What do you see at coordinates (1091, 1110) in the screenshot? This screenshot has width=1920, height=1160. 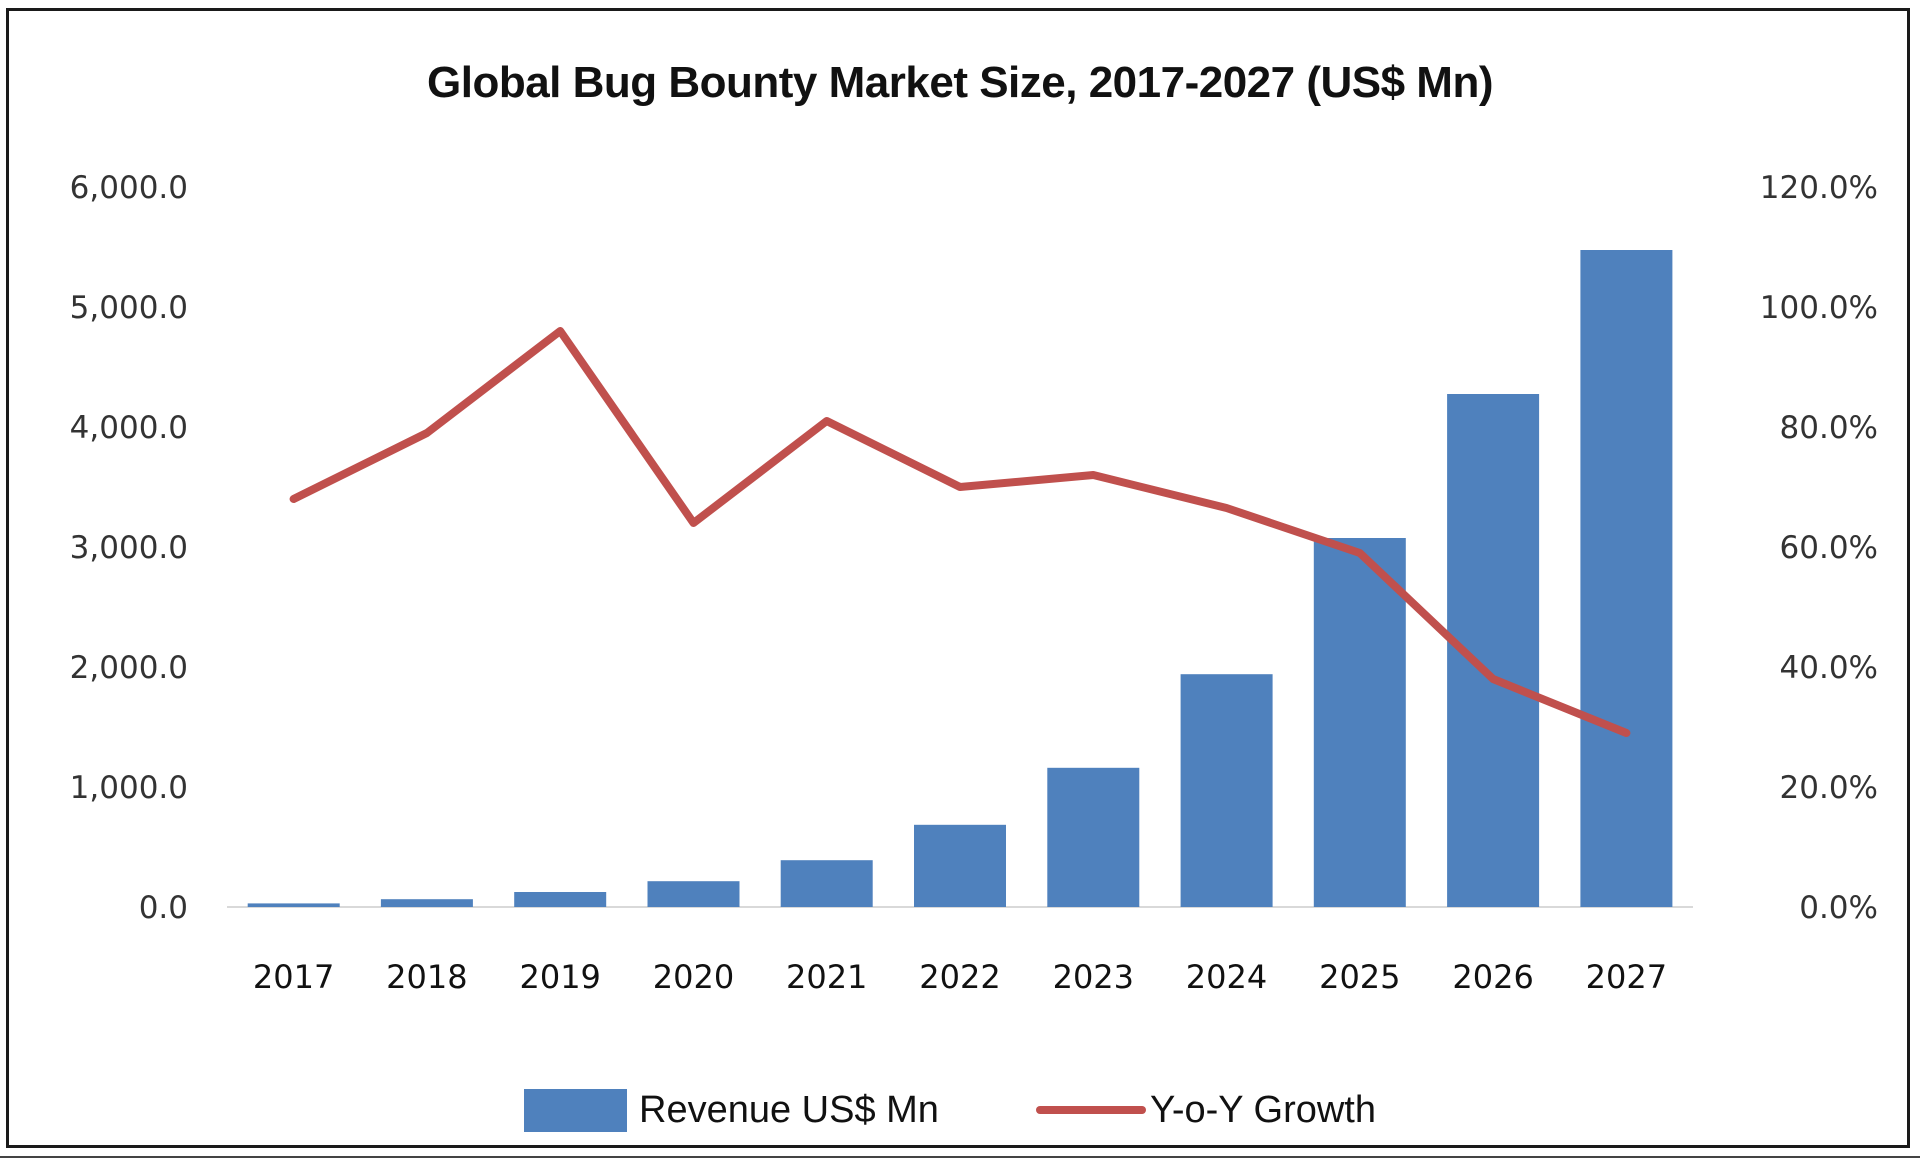 I see `growth-line-swatch-icon` at bounding box center [1091, 1110].